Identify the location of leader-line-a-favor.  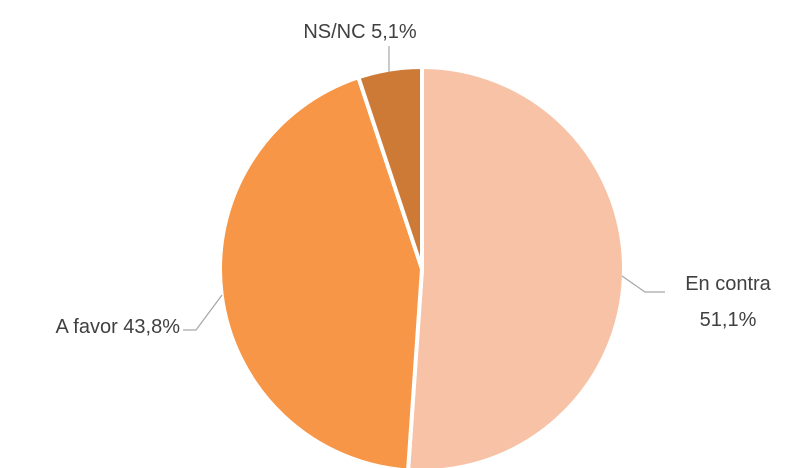
(203, 312).